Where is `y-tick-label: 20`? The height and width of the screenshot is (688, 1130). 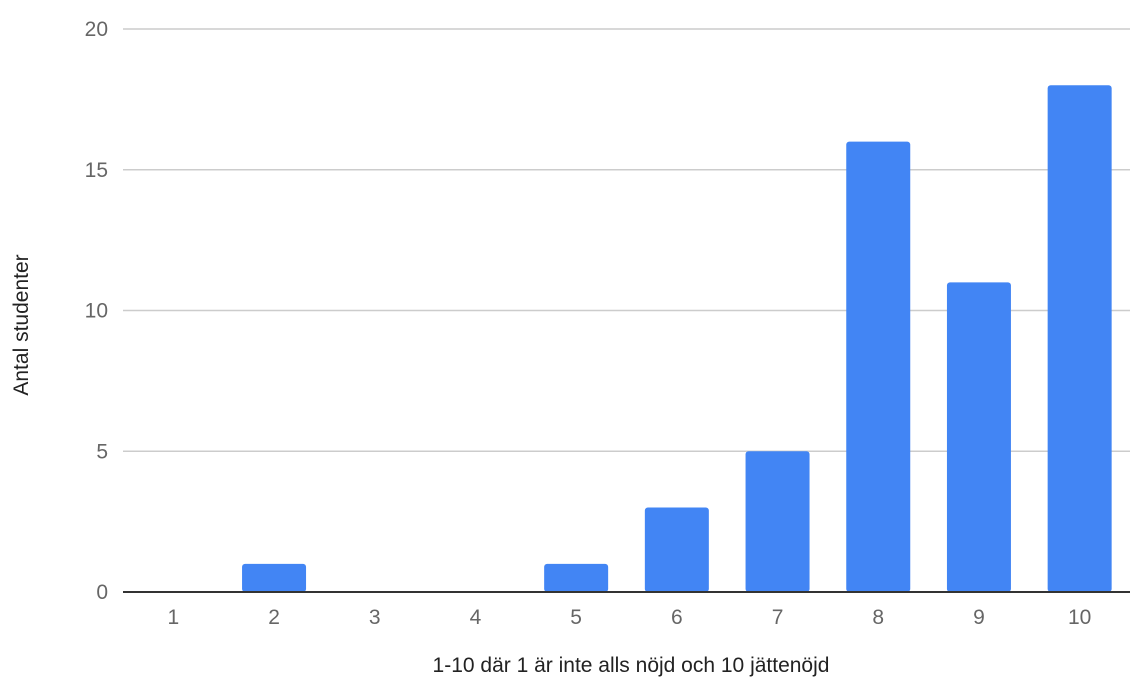
y-tick-label: 20 is located at coordinates (96, 29).